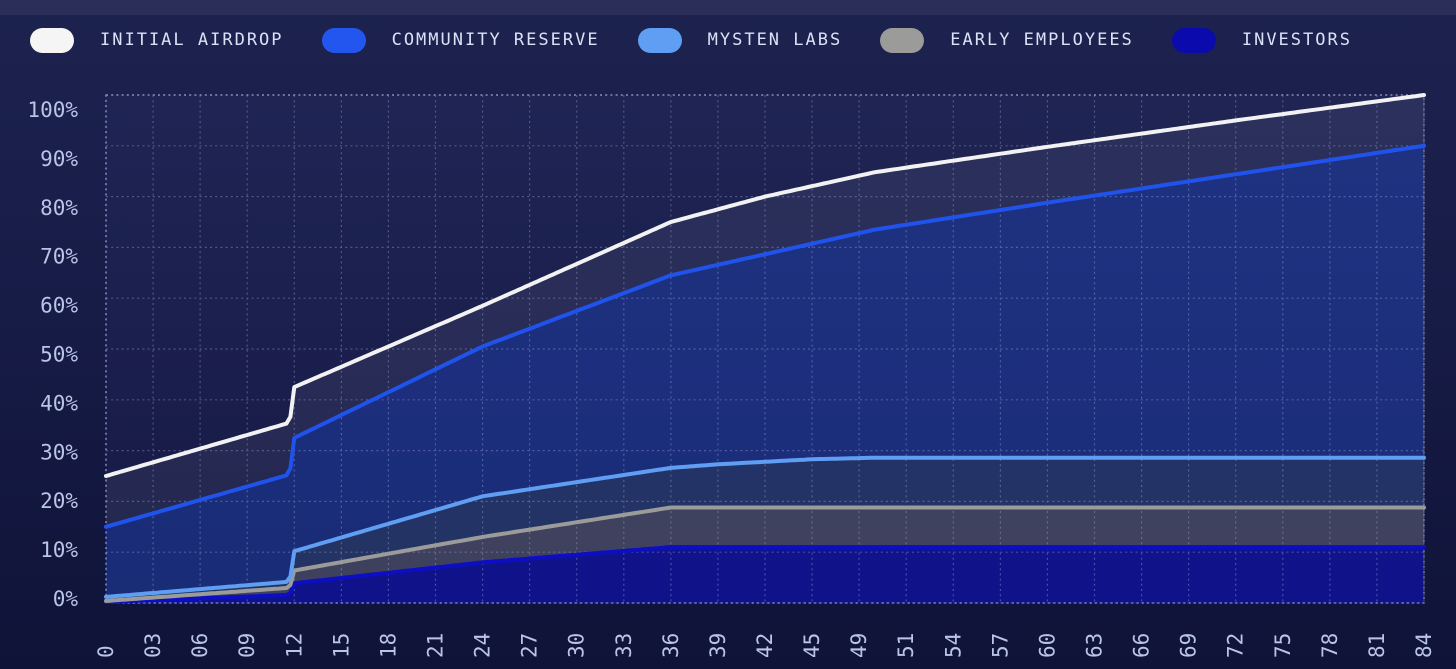 This screenshot has height=669, width=1456. What do you see at coordinates (1330, 645) in the screenshot?
I see `x-tick-label: 78` at bounding box center [1330, 645].